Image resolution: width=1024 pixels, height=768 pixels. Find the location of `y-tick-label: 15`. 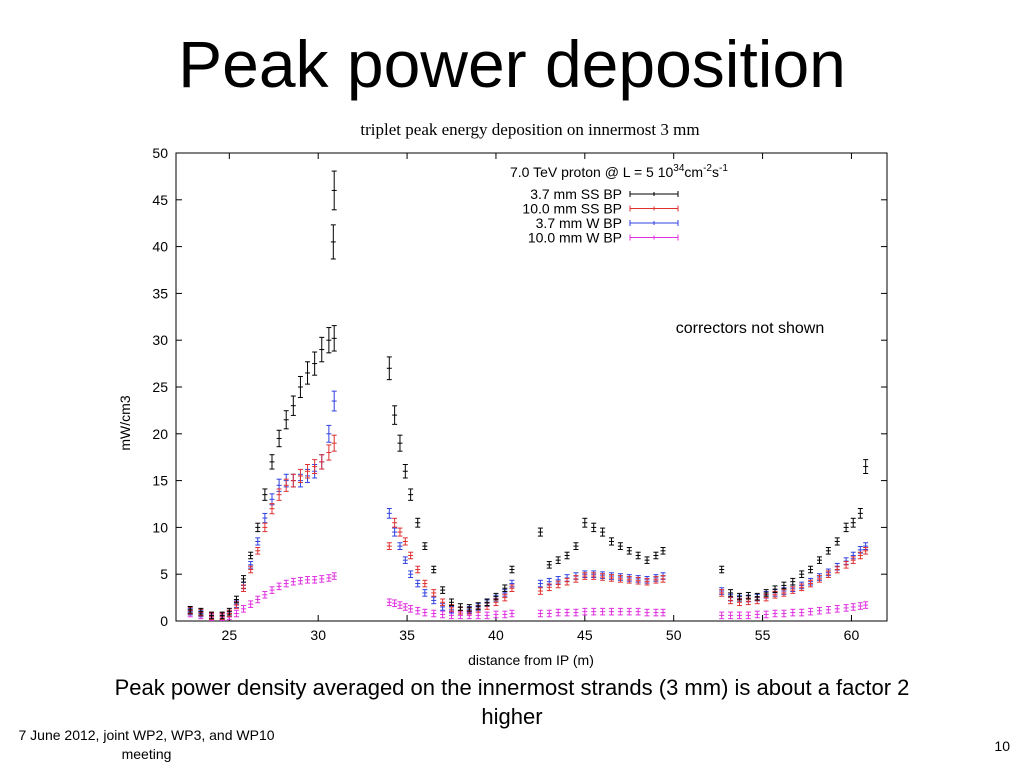

y-tick-label: 15 is located at coordinates (160, 481).